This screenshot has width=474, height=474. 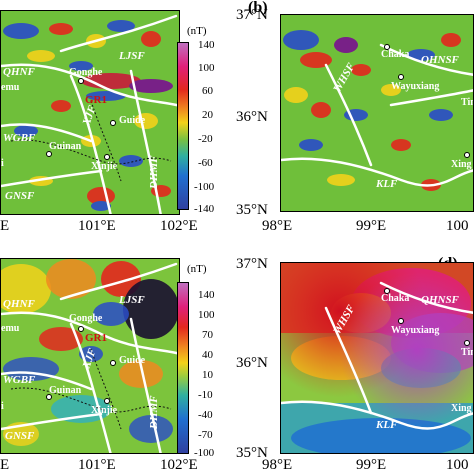 What do you see at coordinates (207, 355) in the screenshot?
I see `colorbar-tick: 40` at bounding box center [207, 355].